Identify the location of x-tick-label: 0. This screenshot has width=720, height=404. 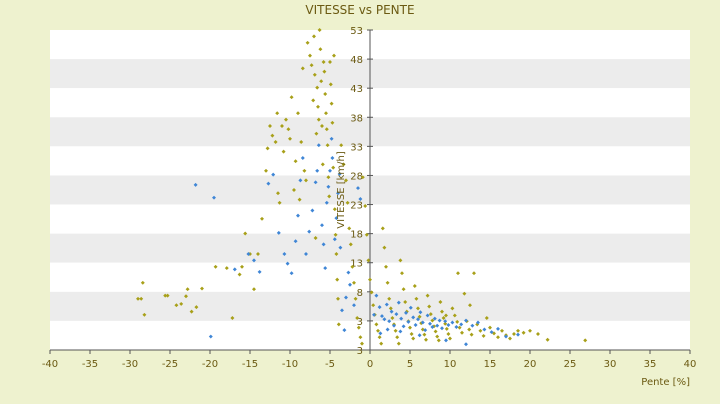
(370, 364).